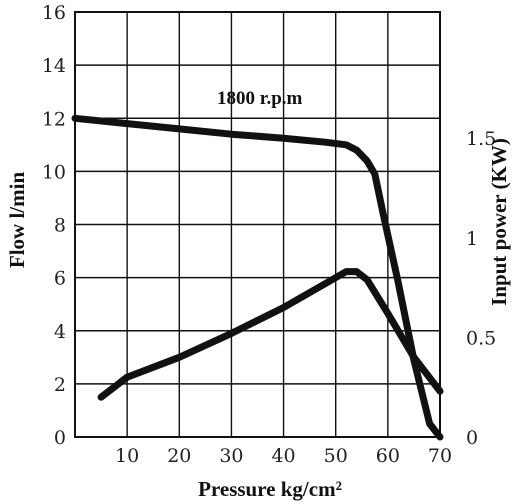 The height and width of the screenshot is (504, 520). I want to click on y-tick-label: 14, so click(54, 66).